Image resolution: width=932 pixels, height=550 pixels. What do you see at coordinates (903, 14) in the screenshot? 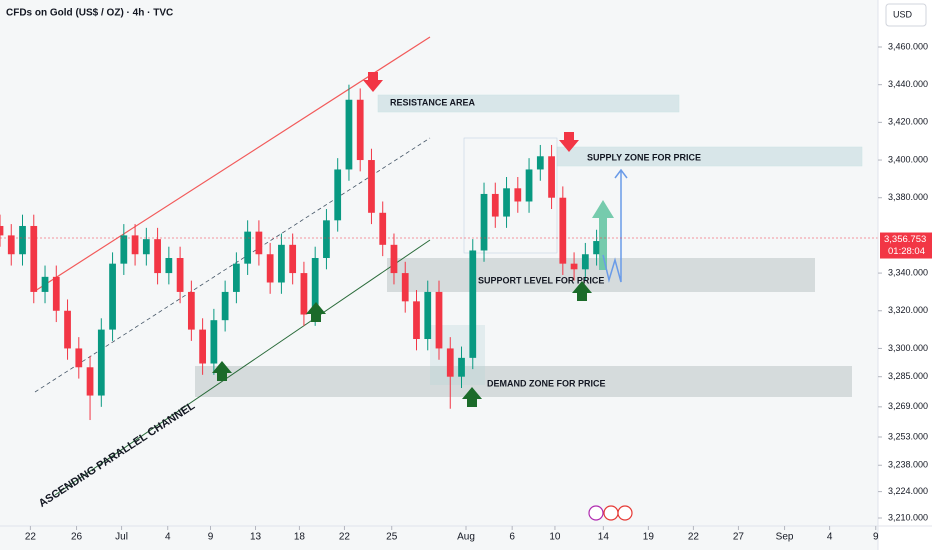
I see `currency: USD` at bounding box center [903, 14].